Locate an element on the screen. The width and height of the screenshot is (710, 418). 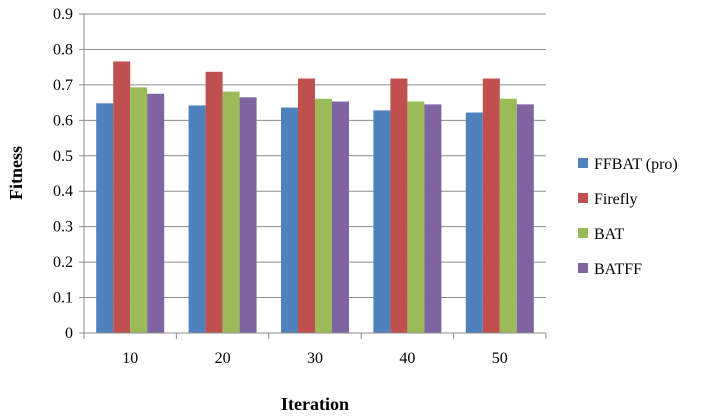
legend: FFBAT (pro) Firefly BAT BATFF is located at coordinates (628, 217).